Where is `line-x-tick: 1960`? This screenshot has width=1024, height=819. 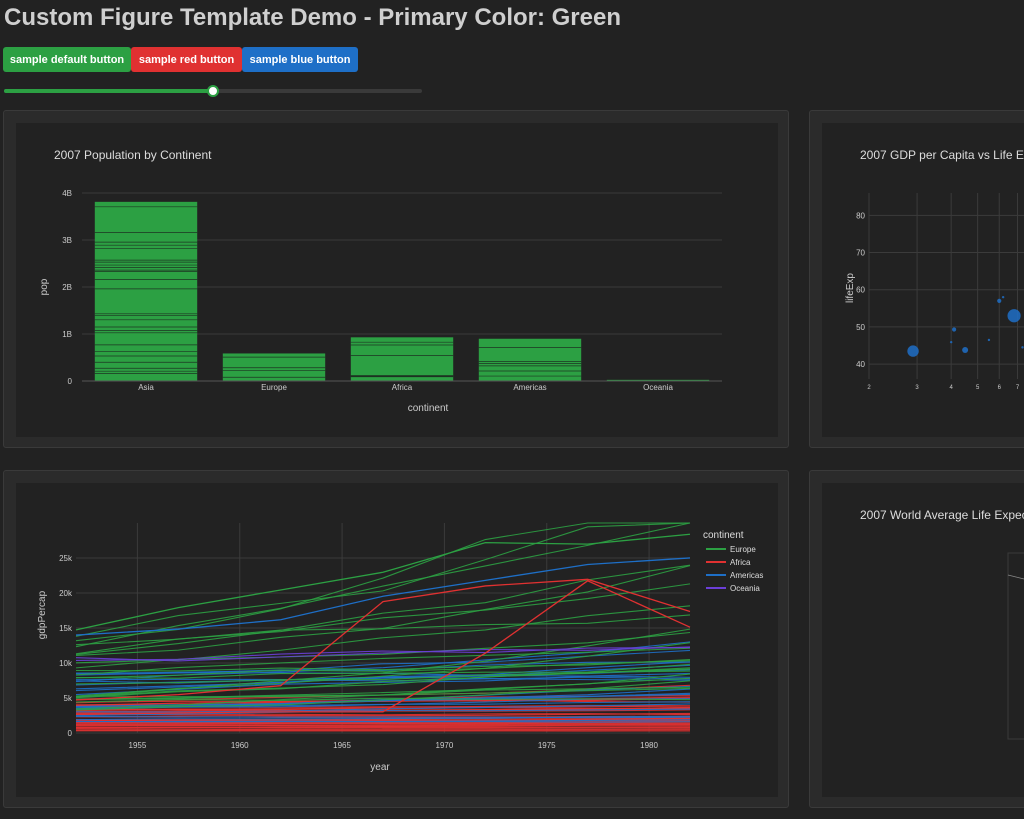 line-x-tick: 1960 is located at coordinates (240, 745).